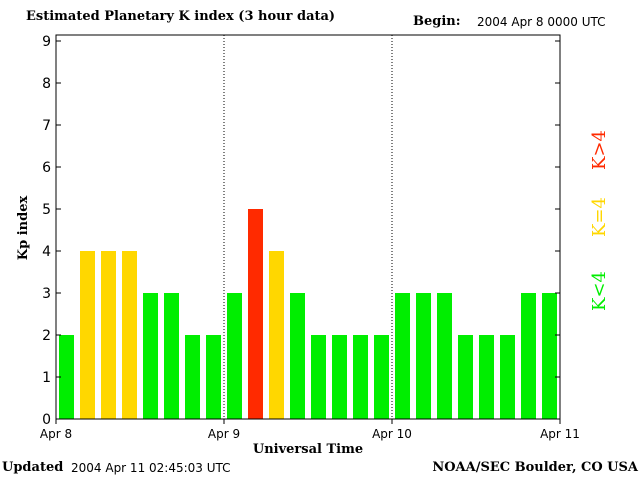  Describe the element at coordinates (46, 168) in the screenshot. I see `y-tick-label: 6` at that location.